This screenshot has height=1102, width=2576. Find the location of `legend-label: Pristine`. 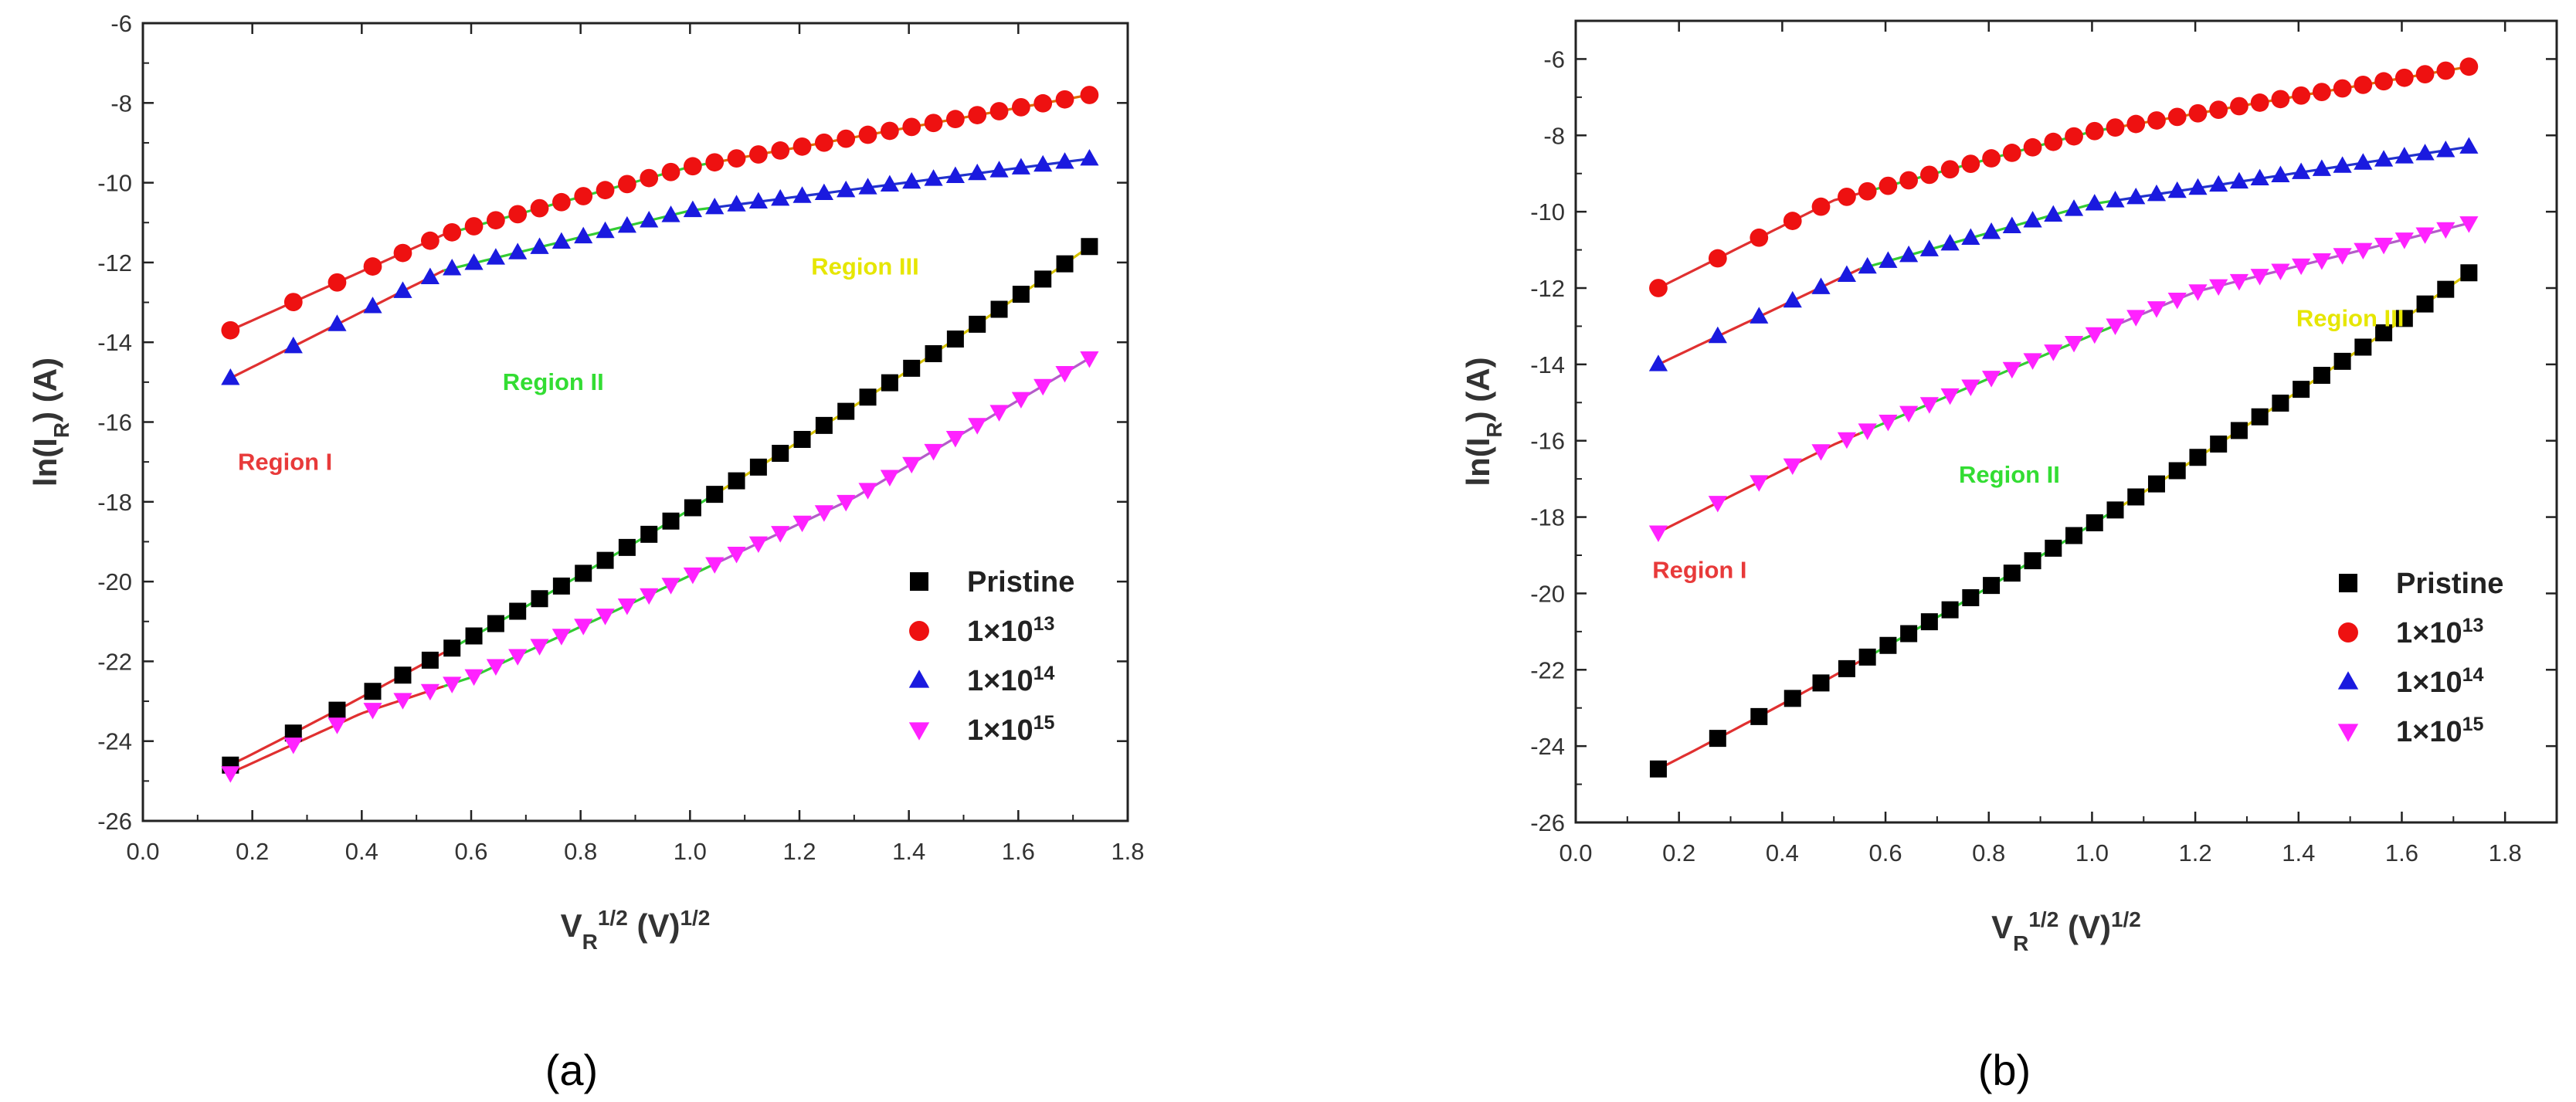

legend-label: Pristine is located at coordinates (2449, 584).